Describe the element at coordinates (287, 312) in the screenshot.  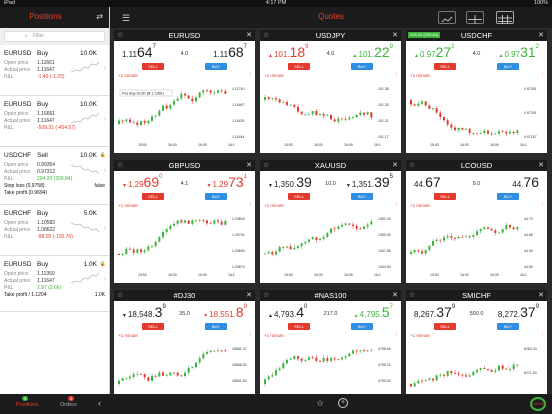
I see `bid-price: ▲4,793.40` at that location.